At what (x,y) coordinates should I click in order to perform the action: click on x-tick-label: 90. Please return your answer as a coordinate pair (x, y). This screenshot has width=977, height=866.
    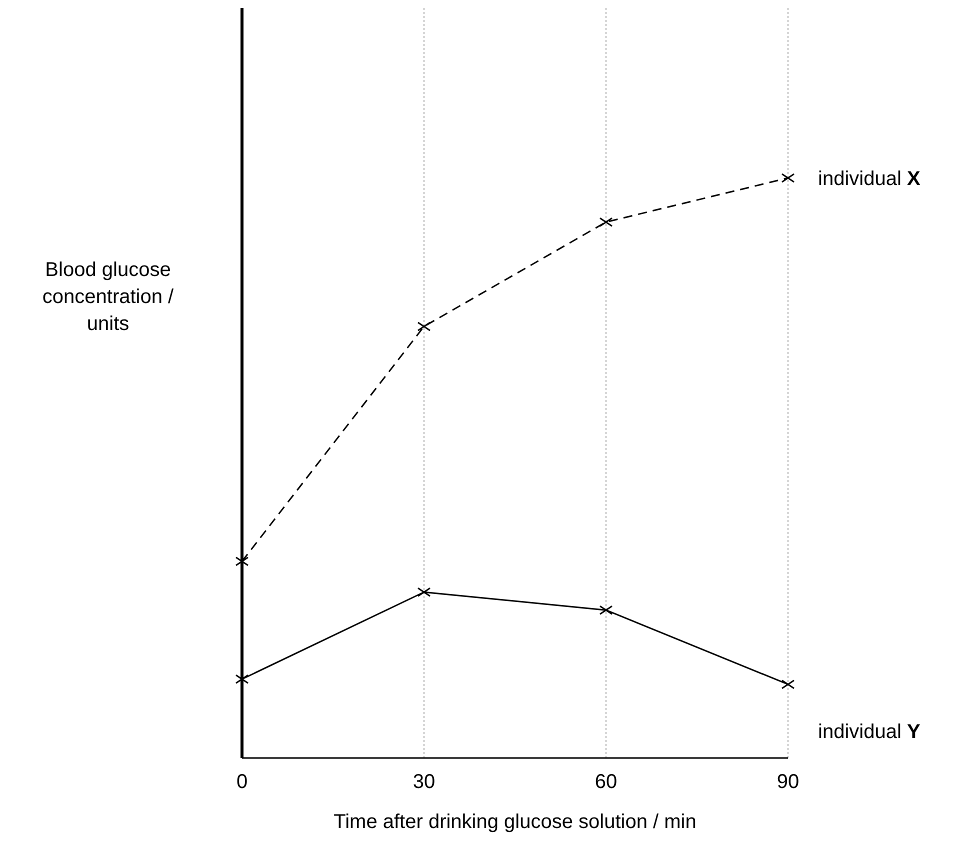
    Looking at the image, I should click on (788, 782).